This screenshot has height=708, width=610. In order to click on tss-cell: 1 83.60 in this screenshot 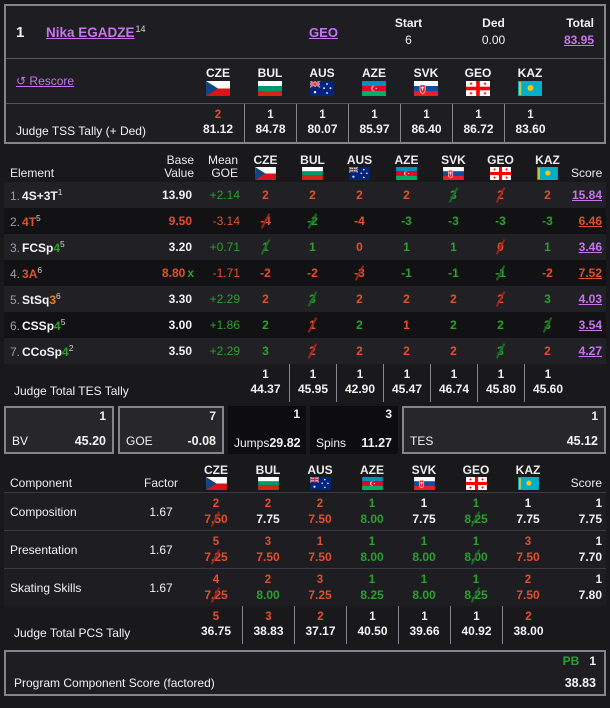, I will do `click(530, 123)`.